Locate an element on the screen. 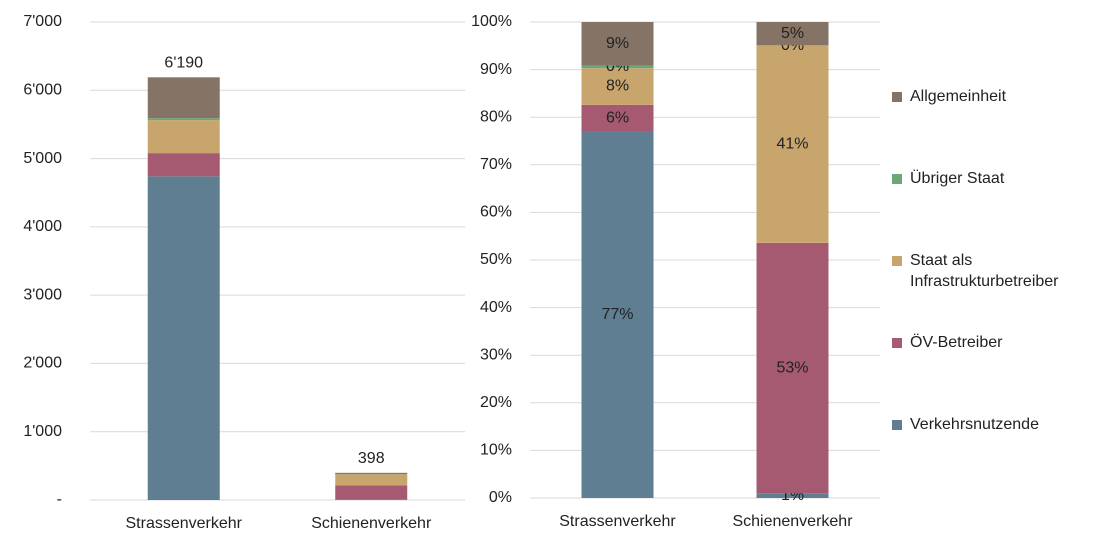 Image resolution: width=1102 pixels, height=536 pixels. total-label: 398 is located at coordinates (371, 458).